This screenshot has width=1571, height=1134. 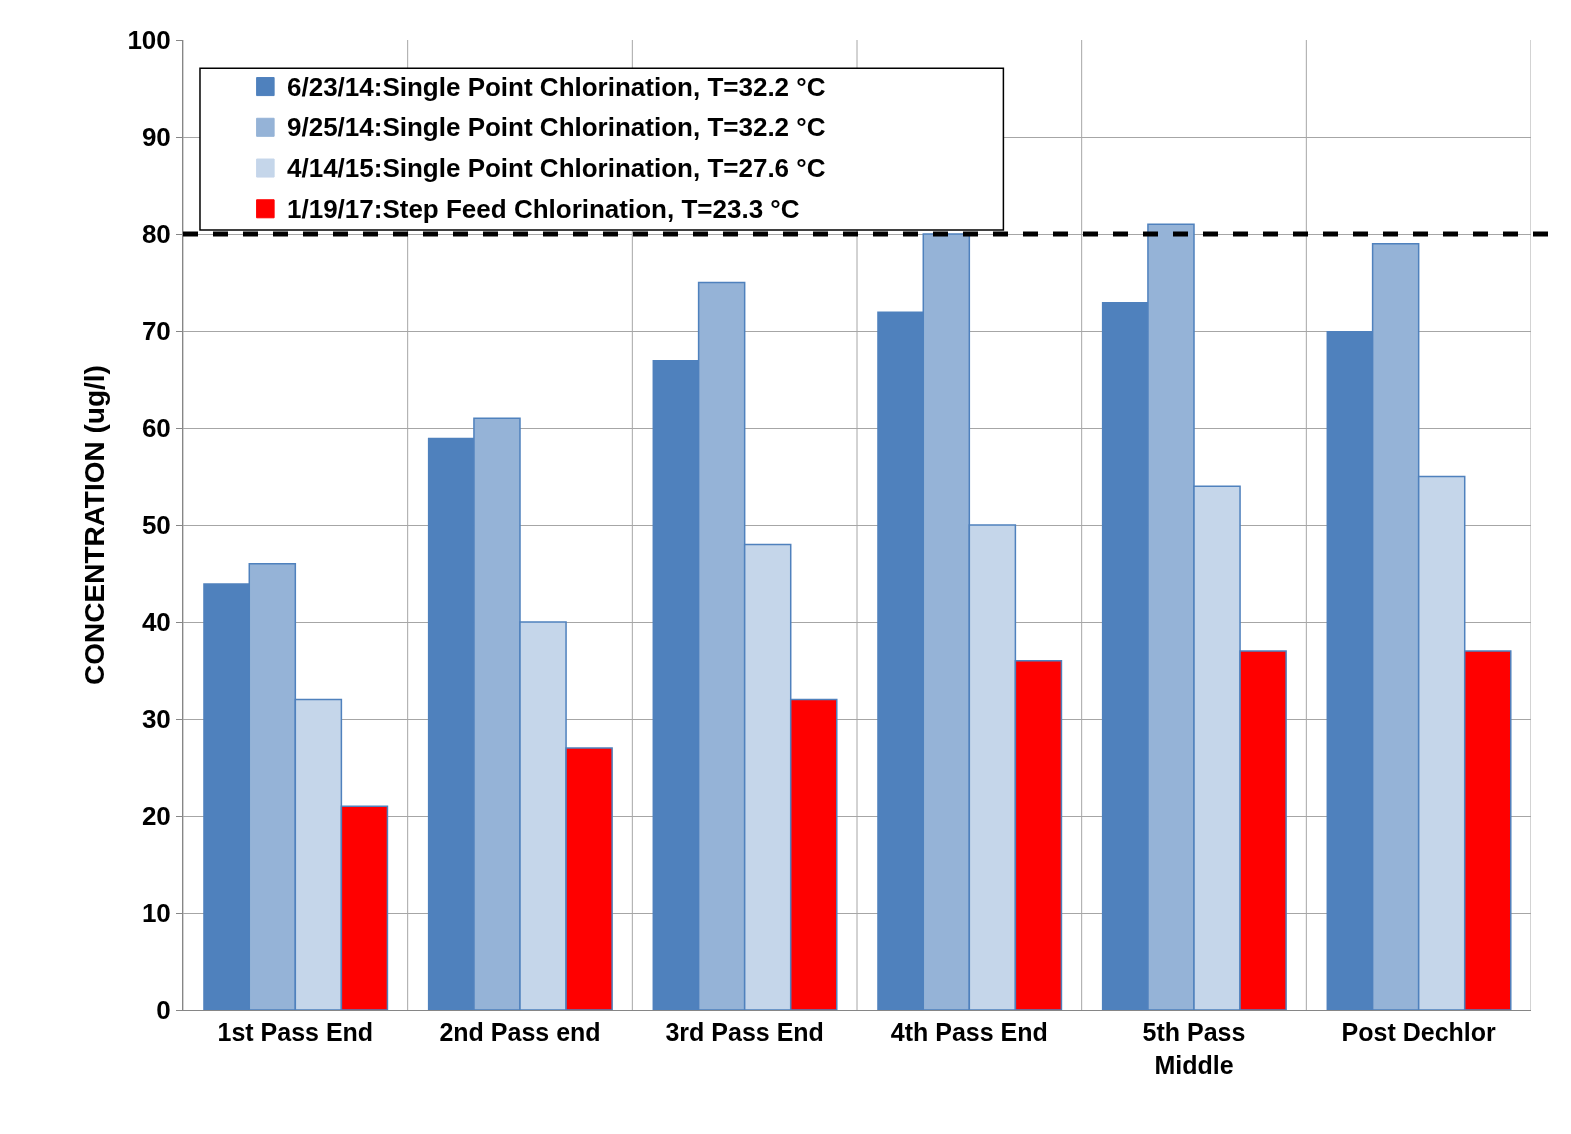 What do you see at coordinates (156, 234) in the screenshot?
I see `y-tick-label: 80` at bounding box center [156, 234].